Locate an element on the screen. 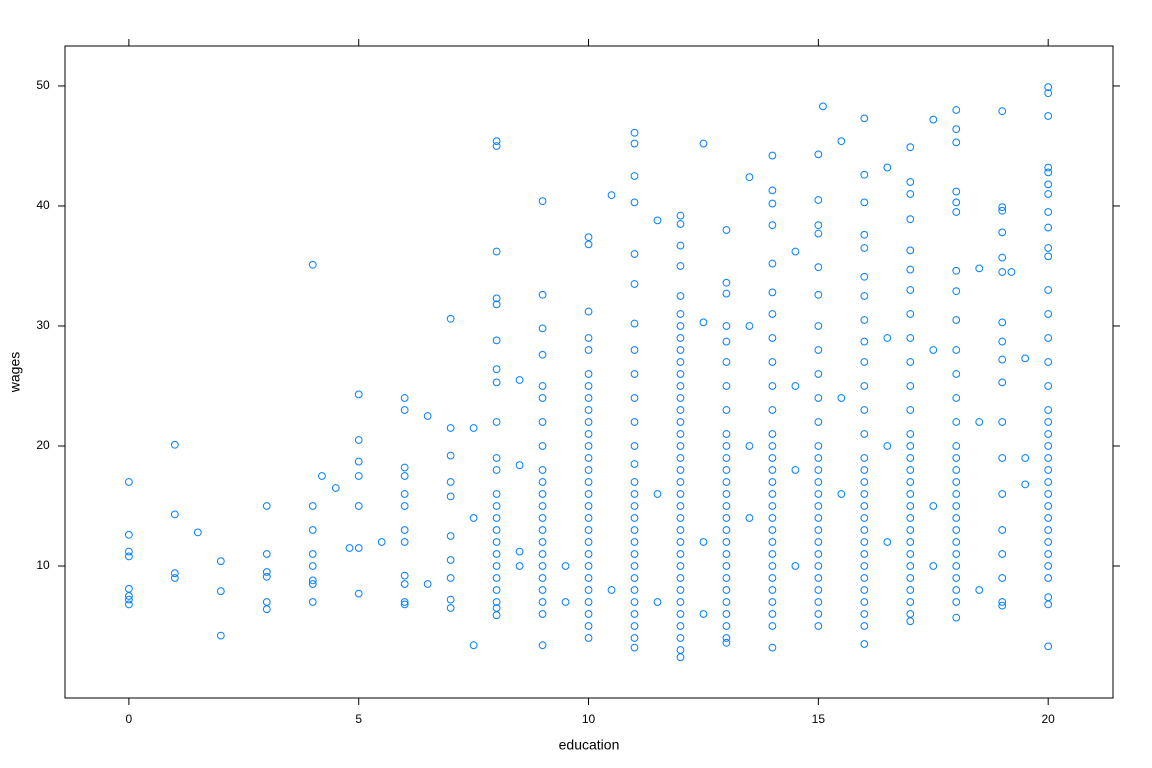  x-tick-label: 5 is located at coordinates (358, 719).